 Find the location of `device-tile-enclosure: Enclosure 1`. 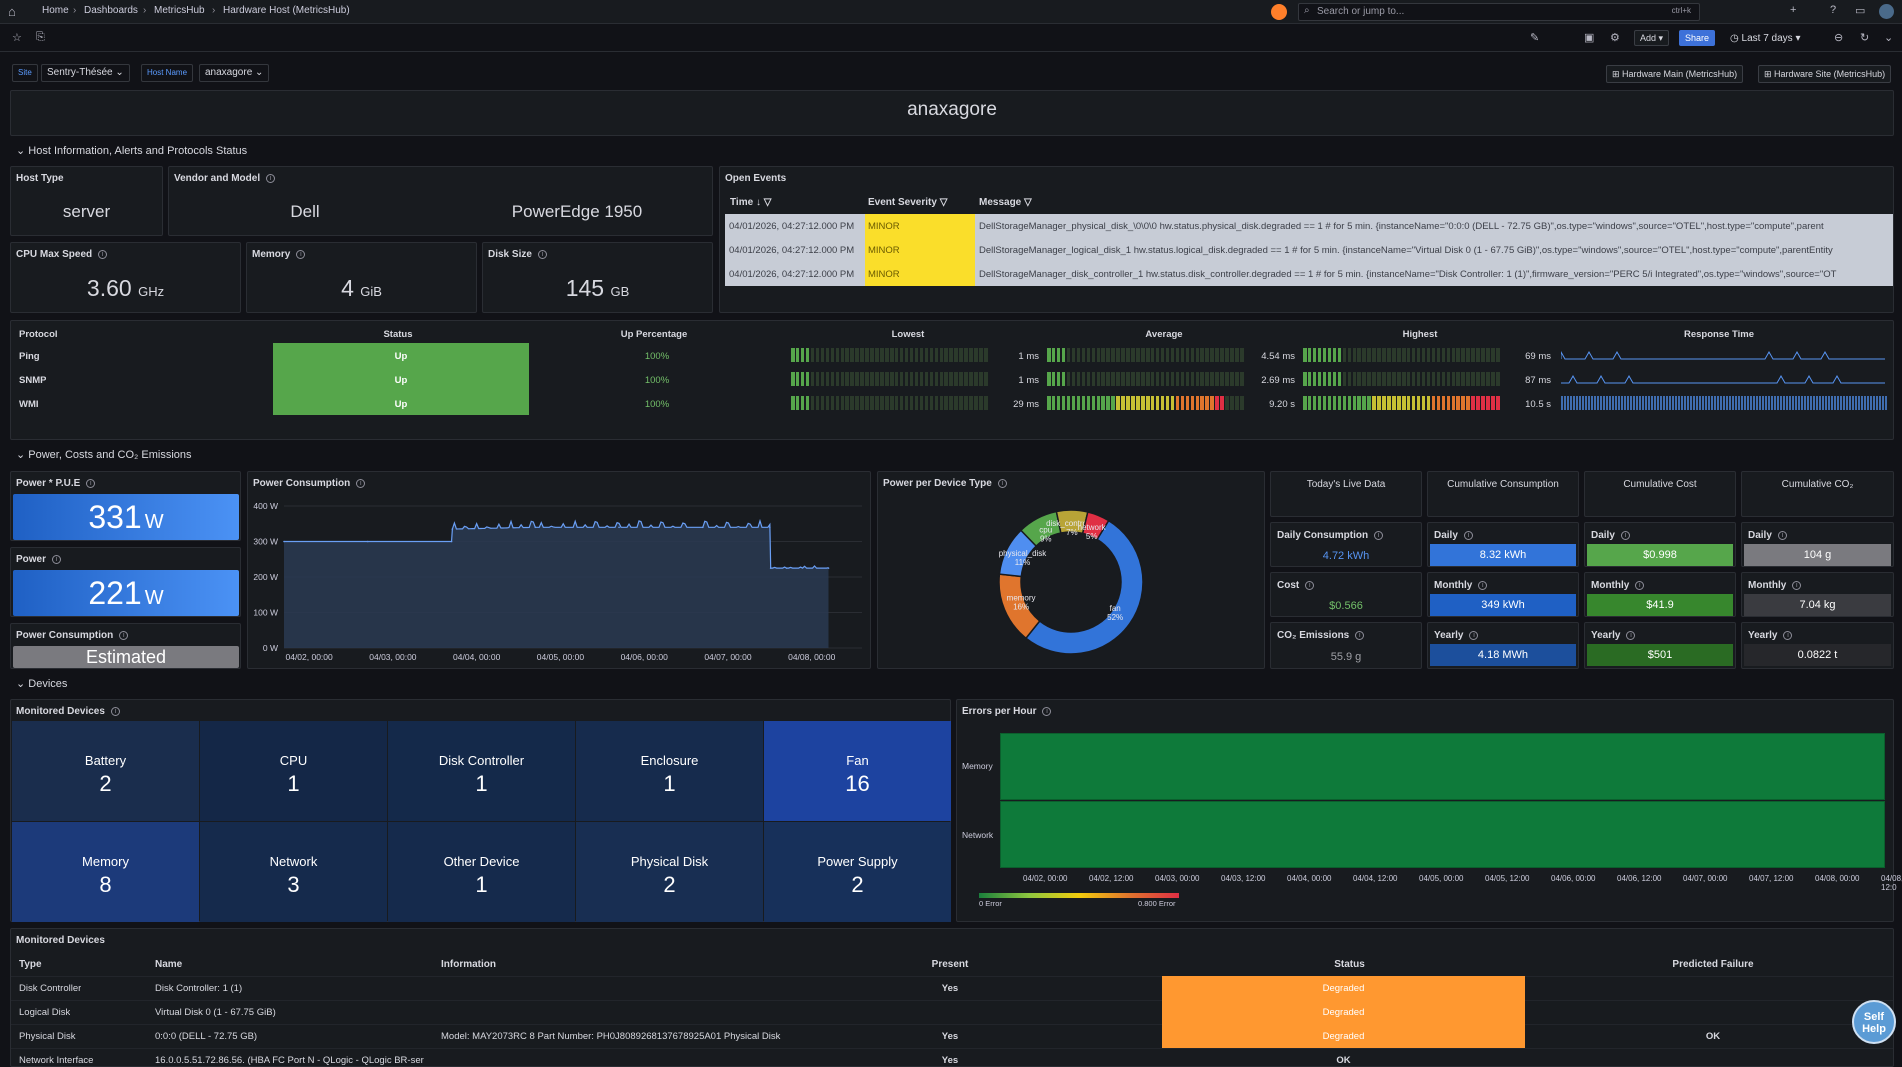

device-tile-enclosure: Enclosure 1 is located at coordinates (669, 771).